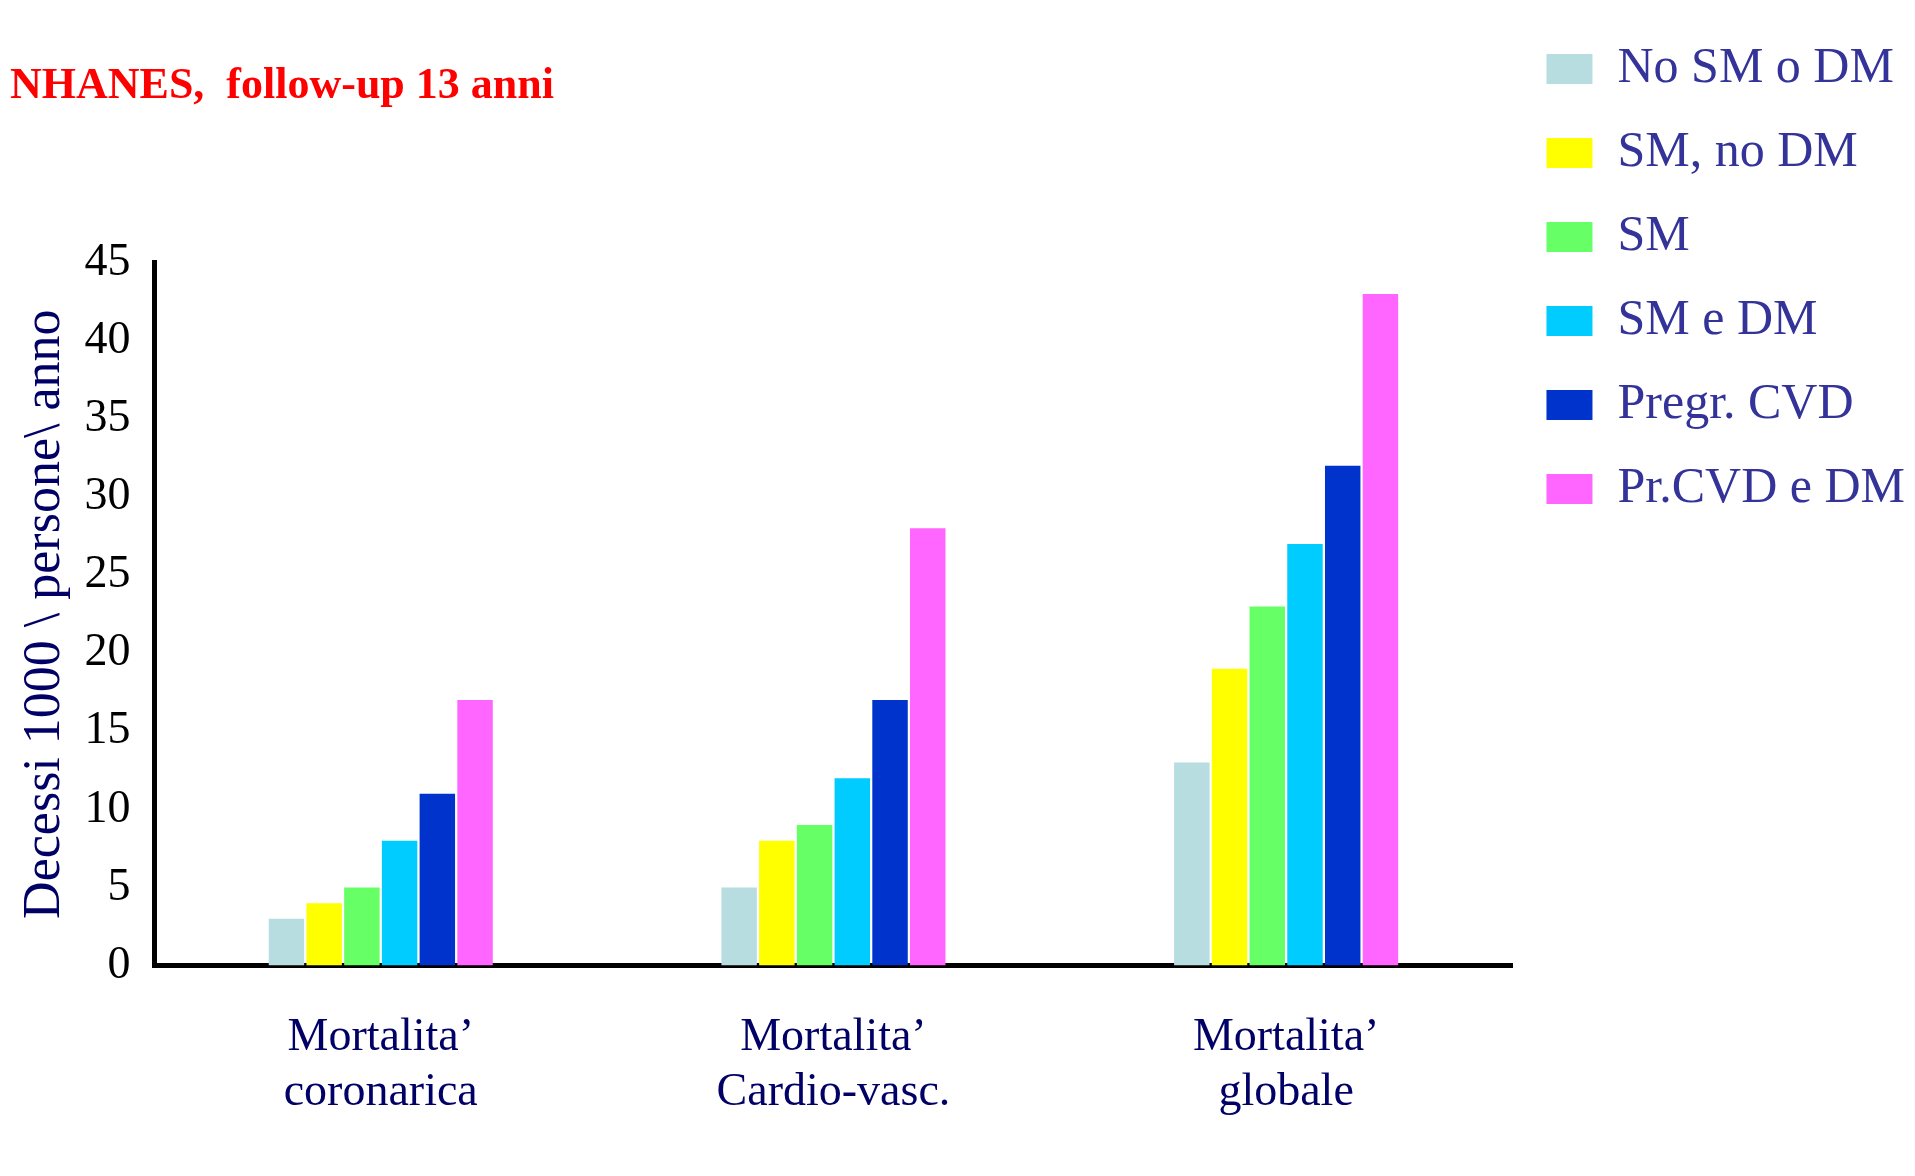 This screenshot has width=1915, height=1176. What do you see at coordinates (1761, 485) in the screenshot?
I see `legend-label: Pr.CVD e DM` at bounding box center [1761, 485].